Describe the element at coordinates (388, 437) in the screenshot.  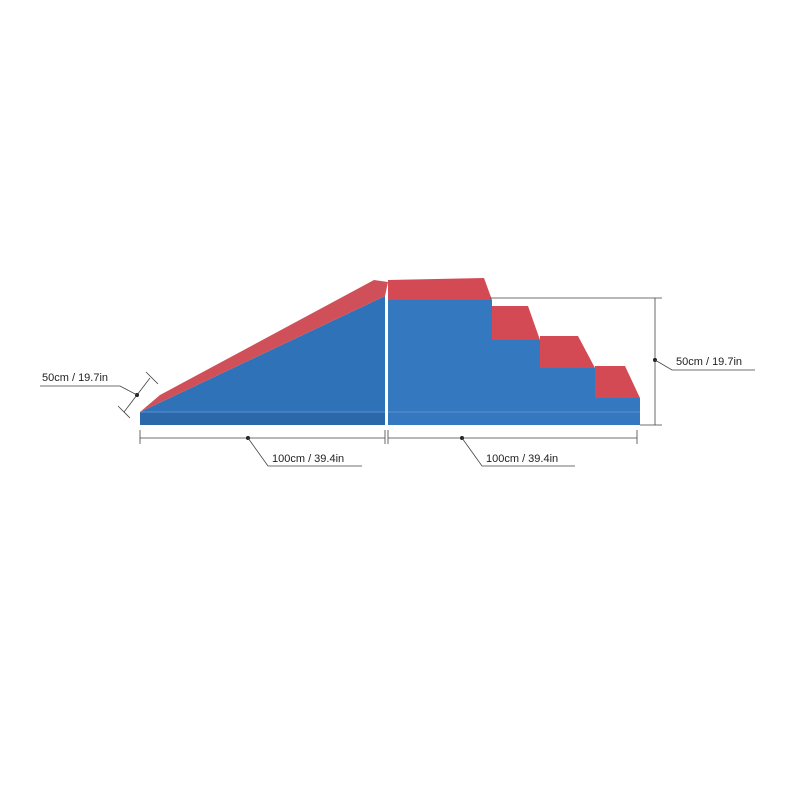
I see `length-lines` at that location.